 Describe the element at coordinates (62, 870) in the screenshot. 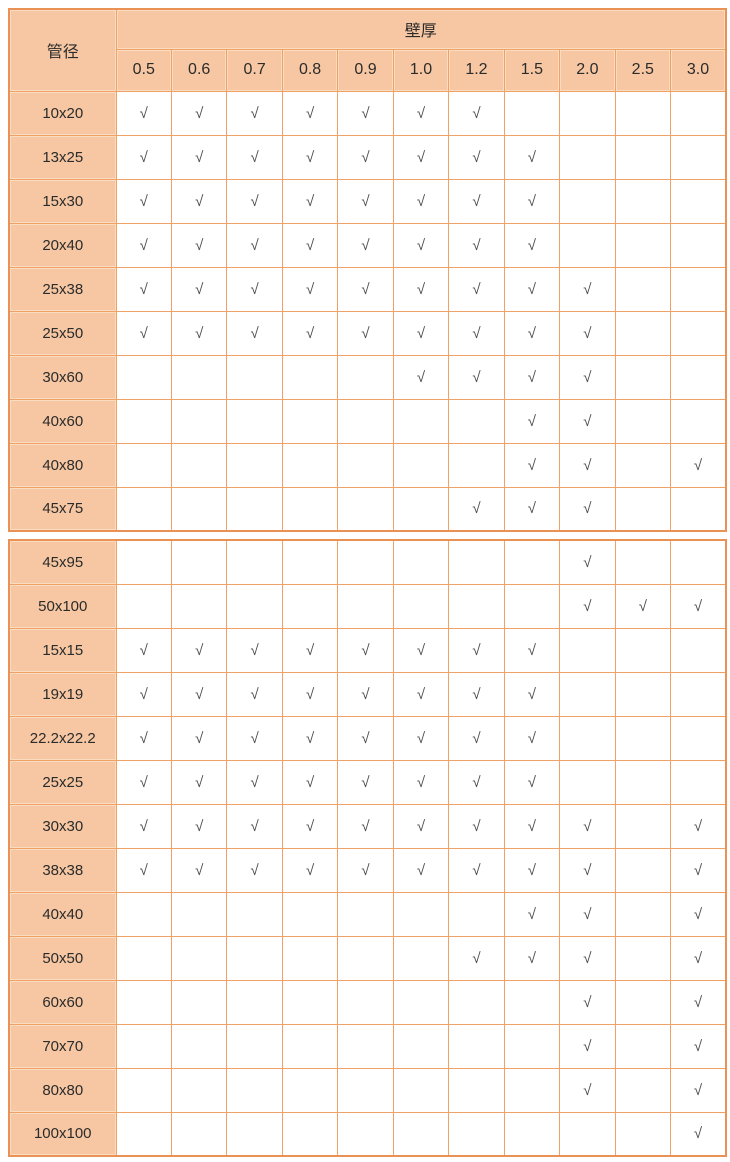

I see `pipe-size-label: 38x38` at that location.